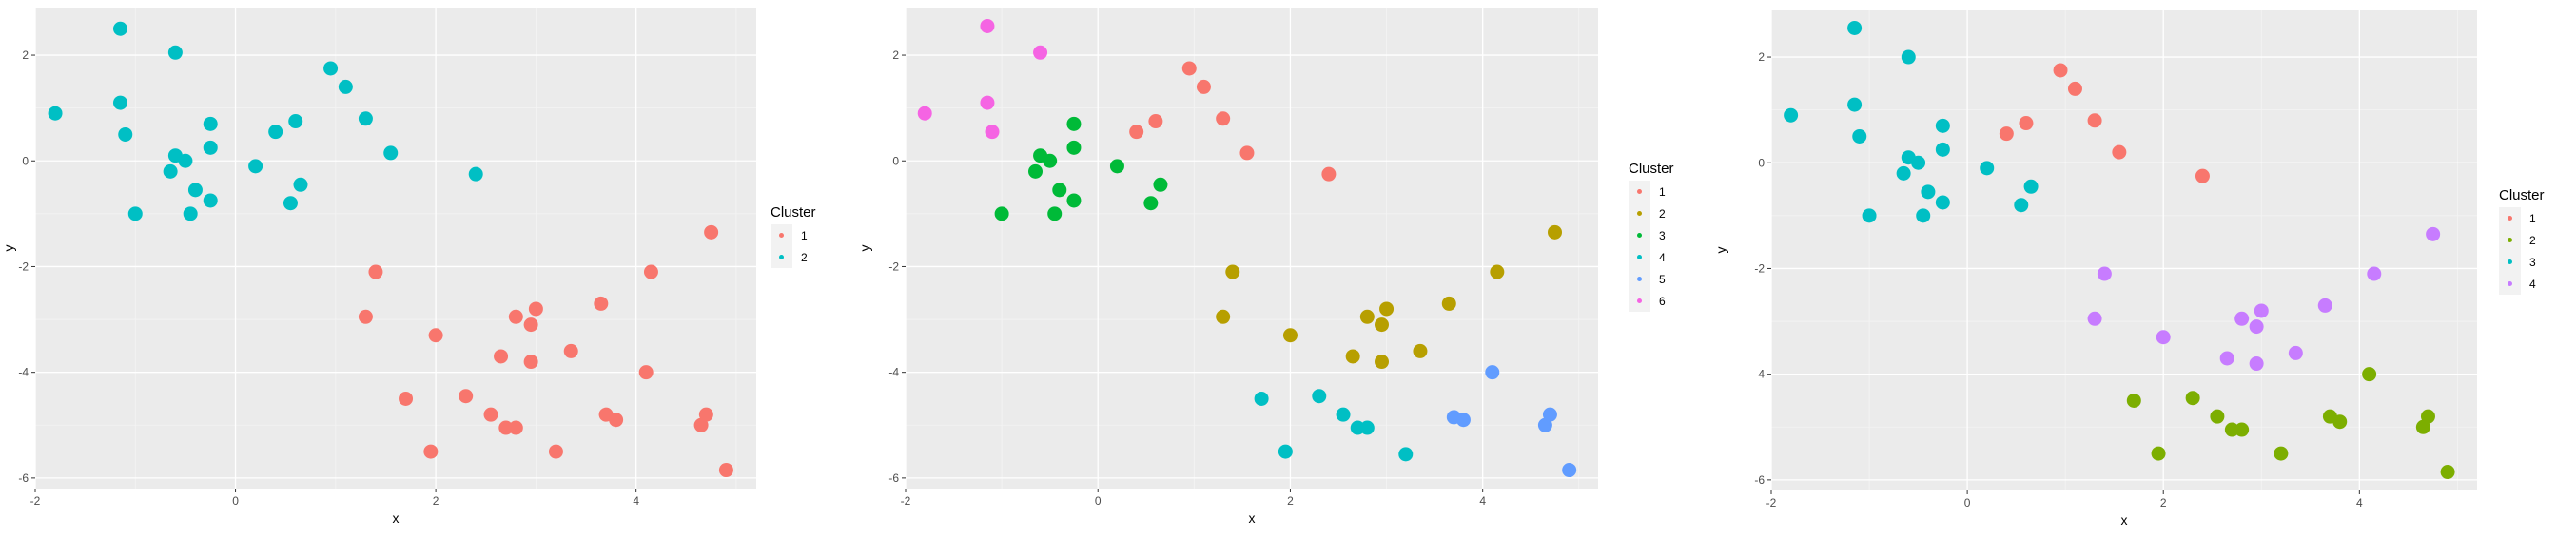 This screenshot has width=2576, height=538. What do you see at coordinates (893, 478) in the screenshot?
I see `y-tick-label: -6` at bounding box center [893, 478].